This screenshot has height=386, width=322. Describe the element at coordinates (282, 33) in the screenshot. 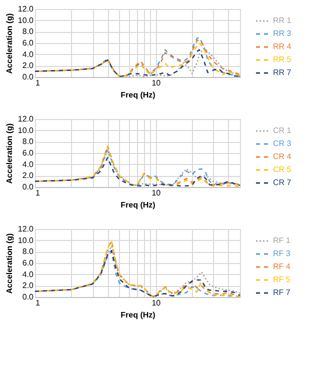

I see `legend-label: RR 3` at that location.